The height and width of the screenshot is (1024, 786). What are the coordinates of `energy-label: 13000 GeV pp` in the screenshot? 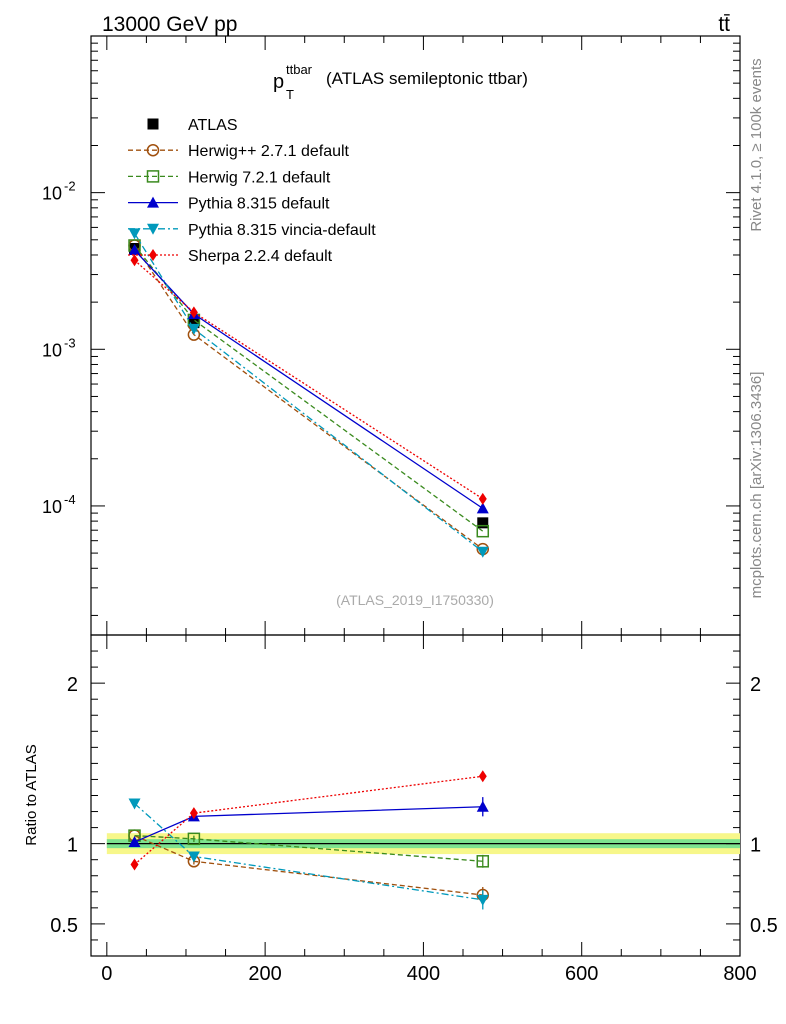 It's located at (169, 24).